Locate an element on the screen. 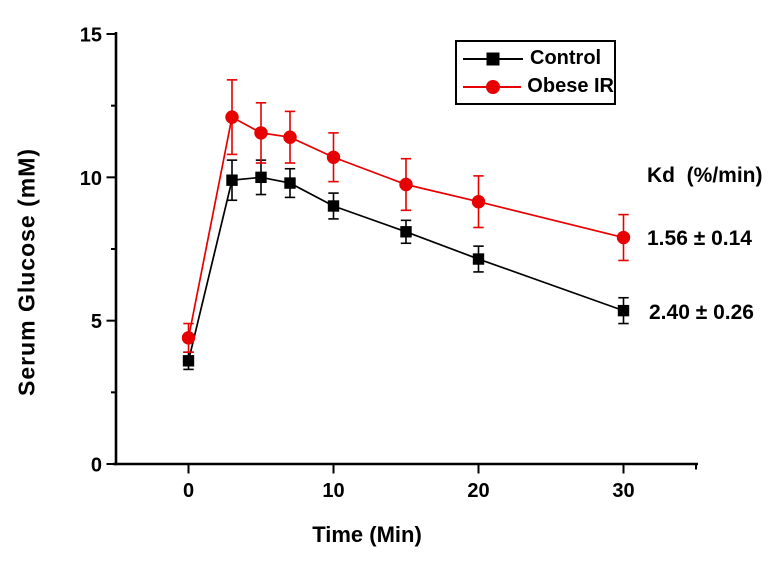 This screenshot has height=567, width=781. x-tick-label: 20 is located at coordinates (478, 491).